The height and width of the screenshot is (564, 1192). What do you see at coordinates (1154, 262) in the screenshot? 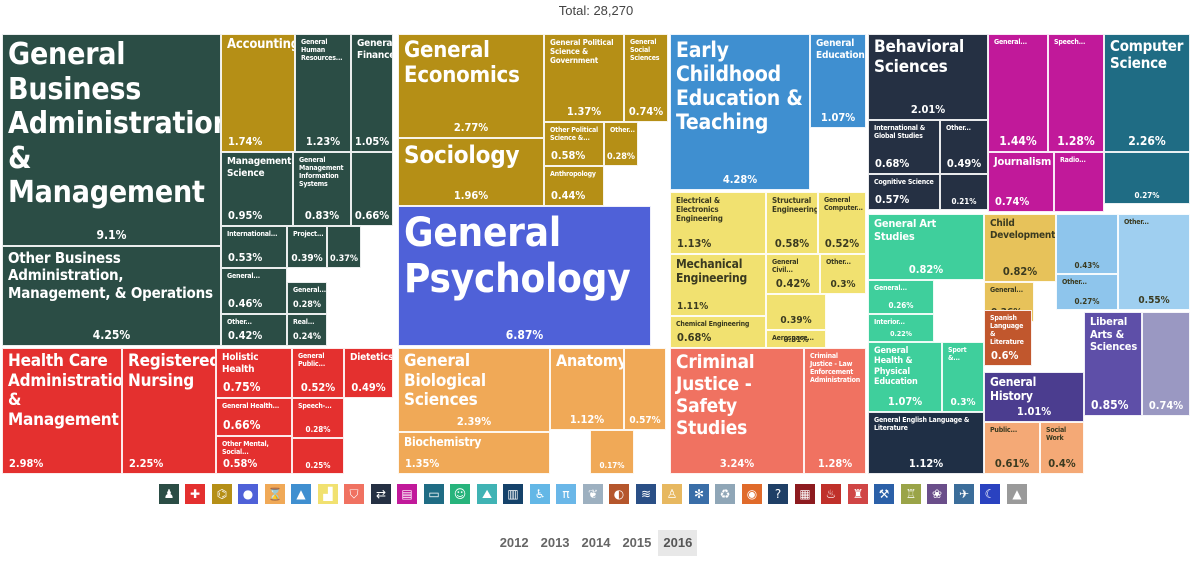
I see `treemap-cell: Other... 0.55%` at bounding box center [1154, 262].